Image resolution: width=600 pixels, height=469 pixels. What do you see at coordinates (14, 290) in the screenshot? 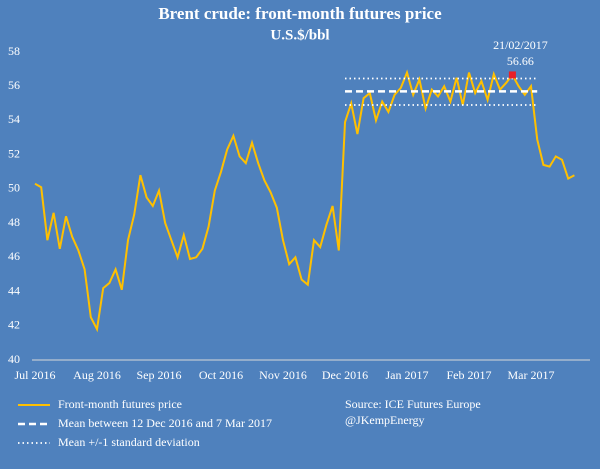
I see `y-tick-label: 44` at bounding box center [14, 290].